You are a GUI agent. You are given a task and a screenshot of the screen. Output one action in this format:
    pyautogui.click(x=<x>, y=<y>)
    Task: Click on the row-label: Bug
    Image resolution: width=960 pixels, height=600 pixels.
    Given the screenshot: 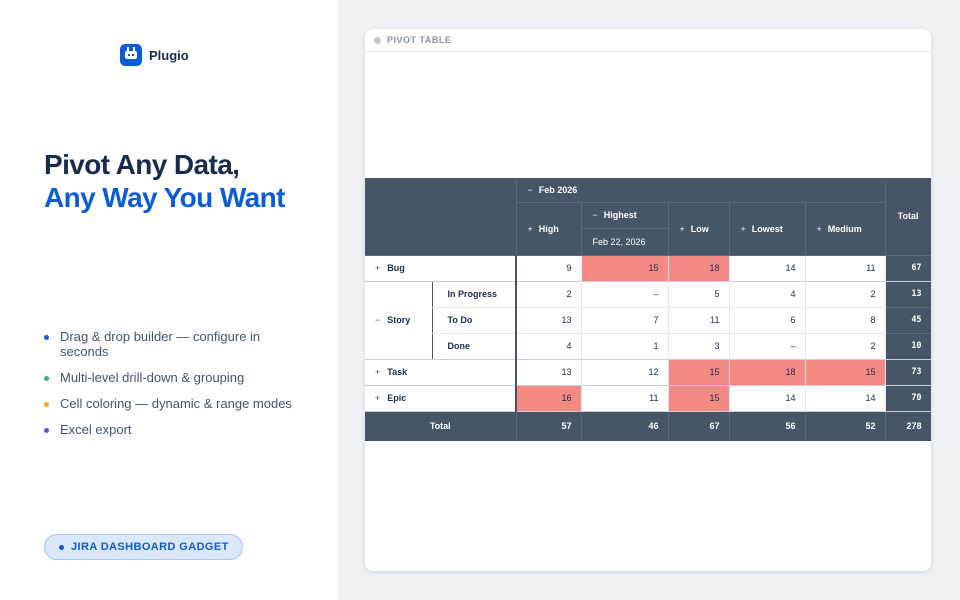 What is the action you would take?
    pyautogui.click(x=396, y=268)
    